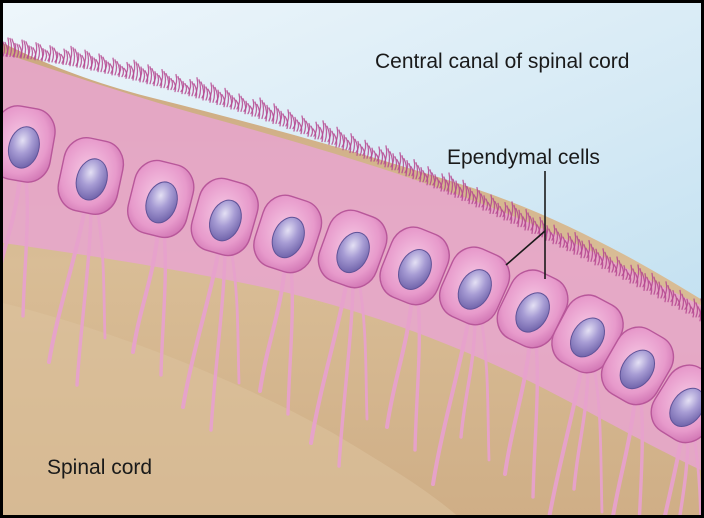  Describe the element at coordinates (100, 467) in the screenshot. I see `label-spinal-cord: Spinal cord` at that location.